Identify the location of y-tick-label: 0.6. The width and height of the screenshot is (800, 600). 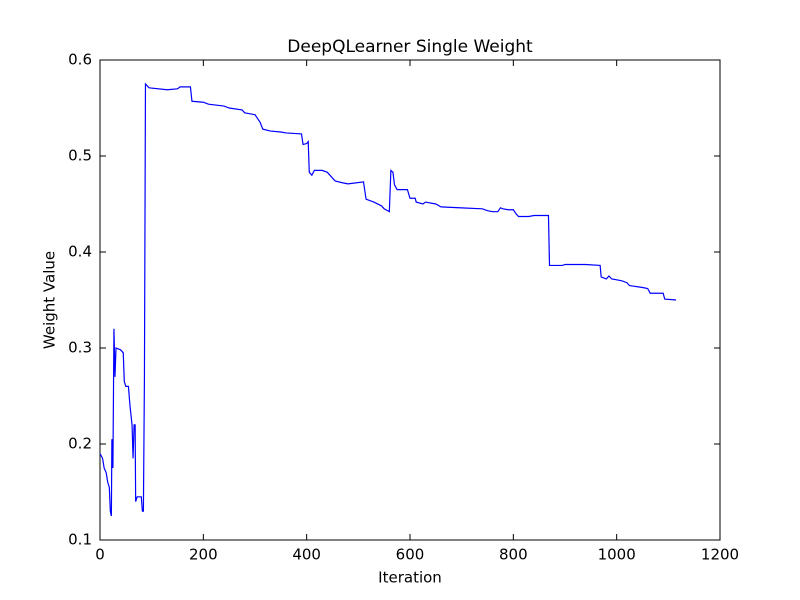
(80, 60).